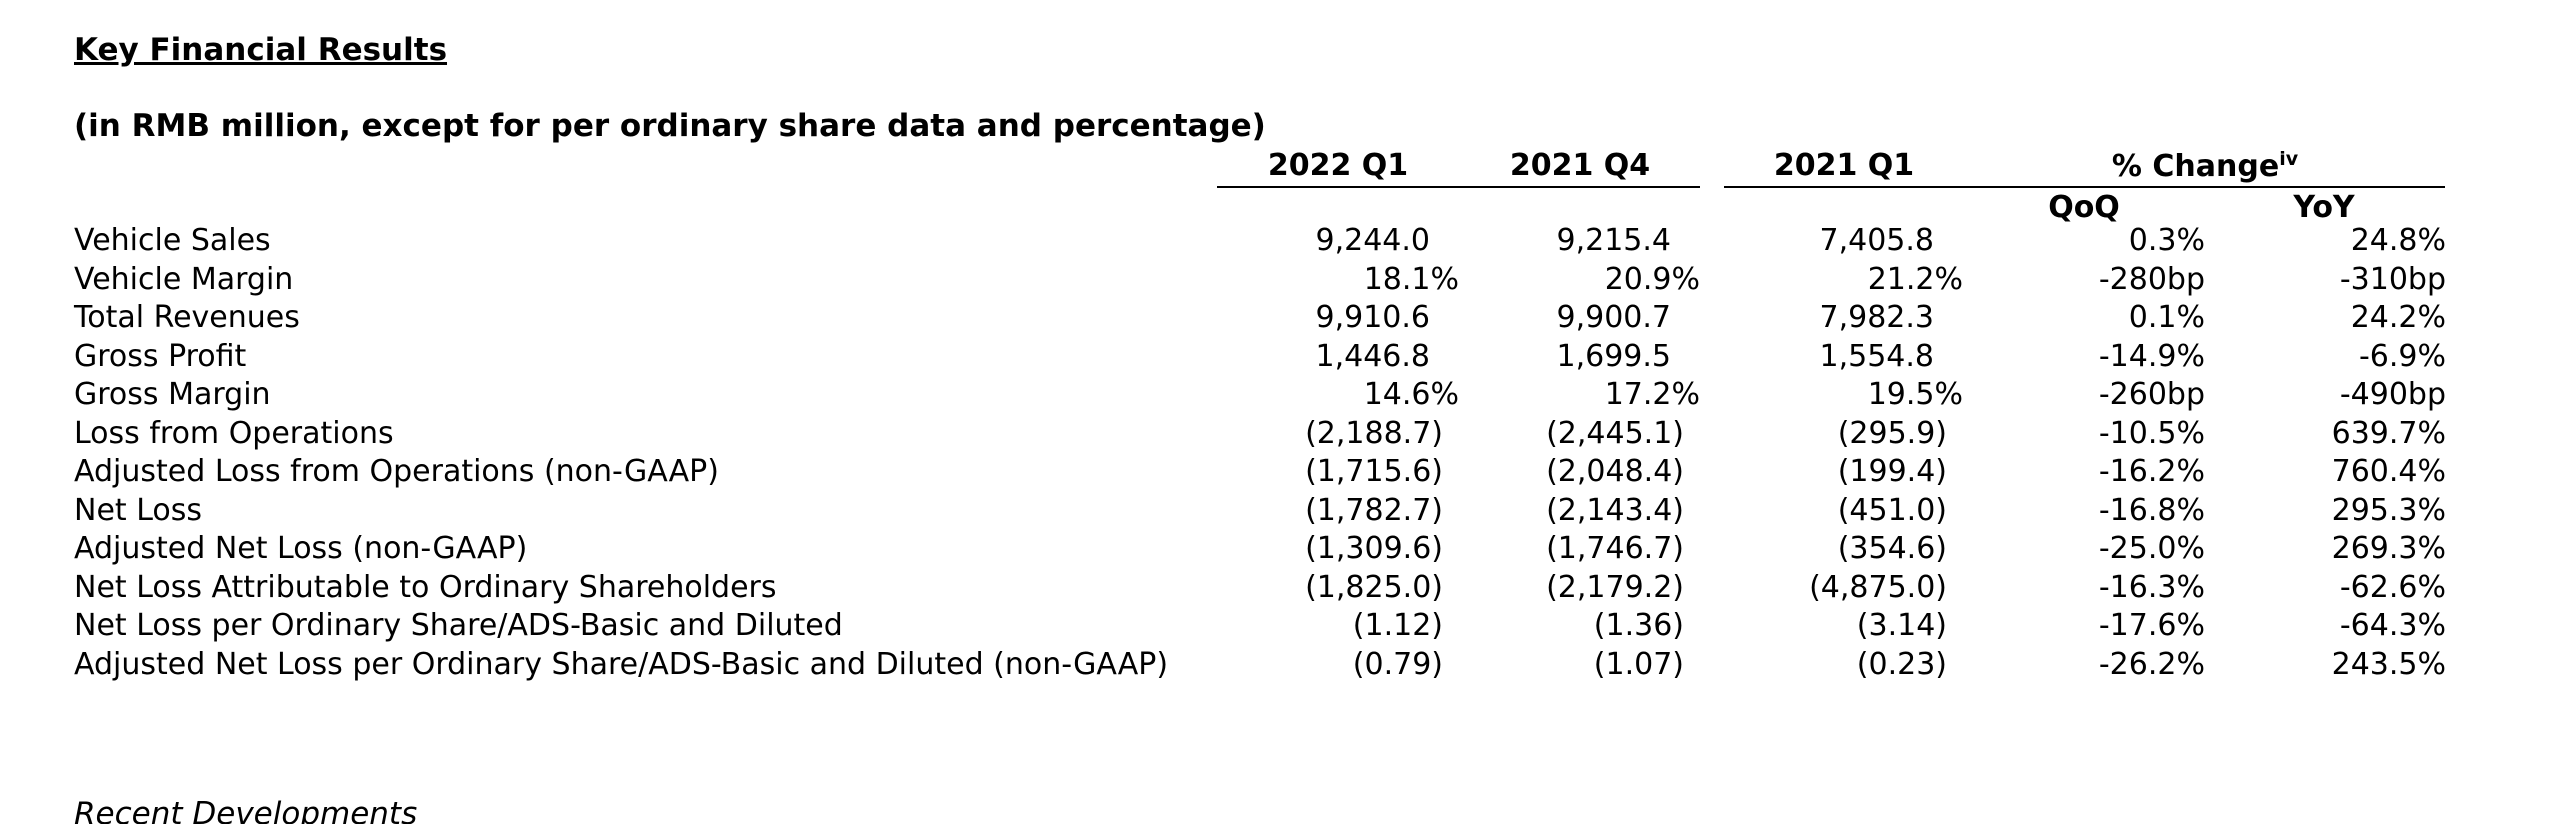 The height and width of the screenshot is (824, 2560). I want to click on cell: -14.9%, so click(2151, 356).